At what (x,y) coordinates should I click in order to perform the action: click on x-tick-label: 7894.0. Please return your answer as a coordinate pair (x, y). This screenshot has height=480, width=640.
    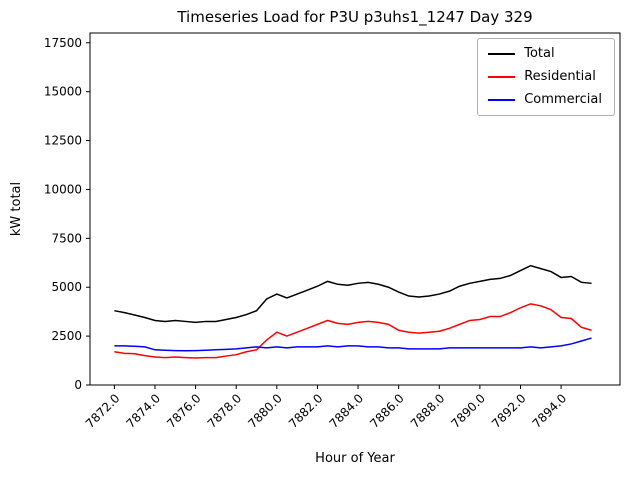
    Looking at the image, I should click on (550, 411).